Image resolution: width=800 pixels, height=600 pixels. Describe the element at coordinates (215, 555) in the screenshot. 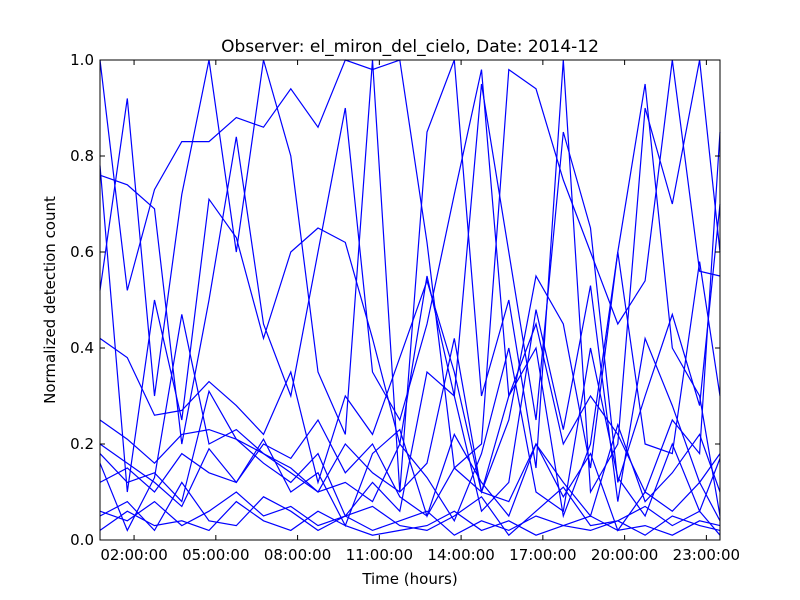

I see `x-tick-label: 05:00:00` at that location.